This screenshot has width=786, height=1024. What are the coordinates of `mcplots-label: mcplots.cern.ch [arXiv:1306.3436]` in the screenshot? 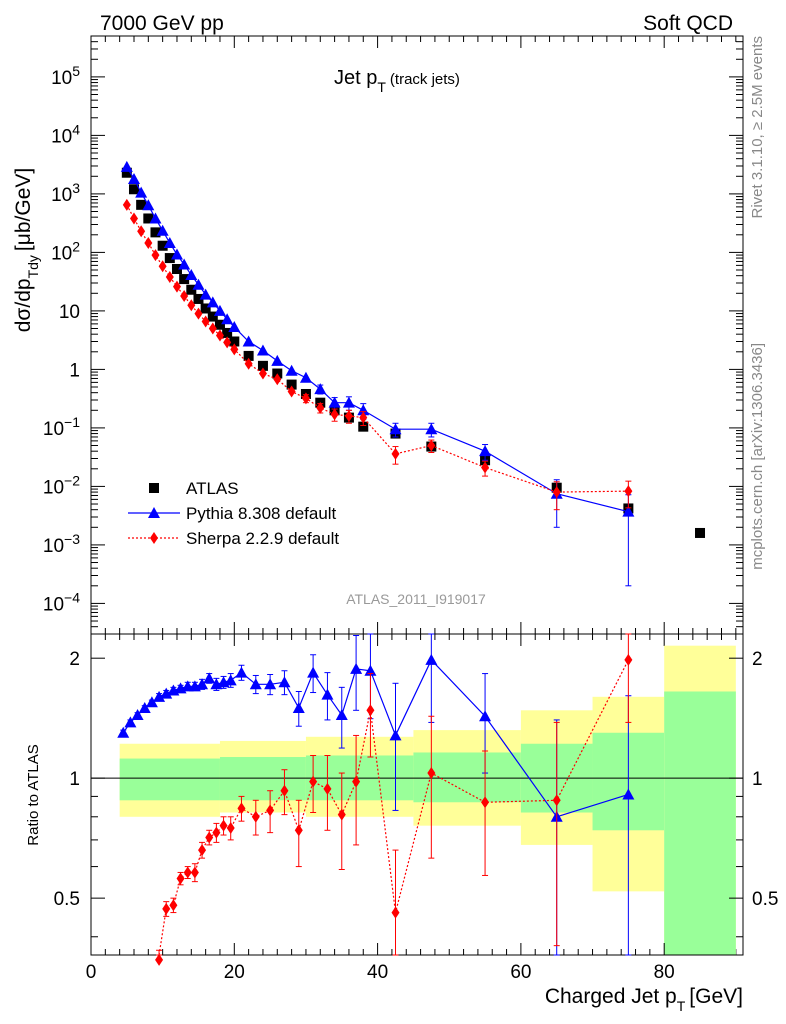 It's located at (757, 456).